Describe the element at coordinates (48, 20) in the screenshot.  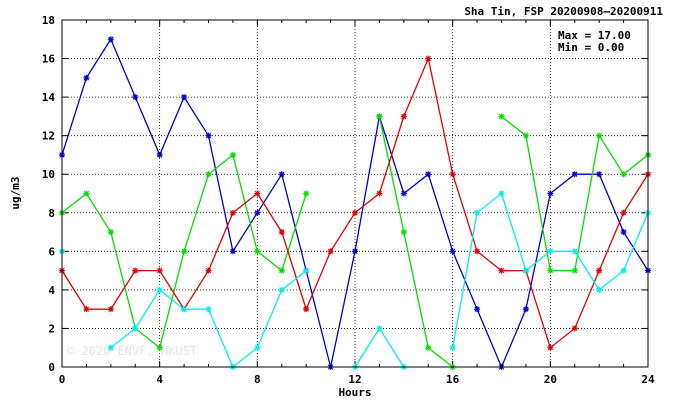
I see `y-tick-label: 18` at that location.